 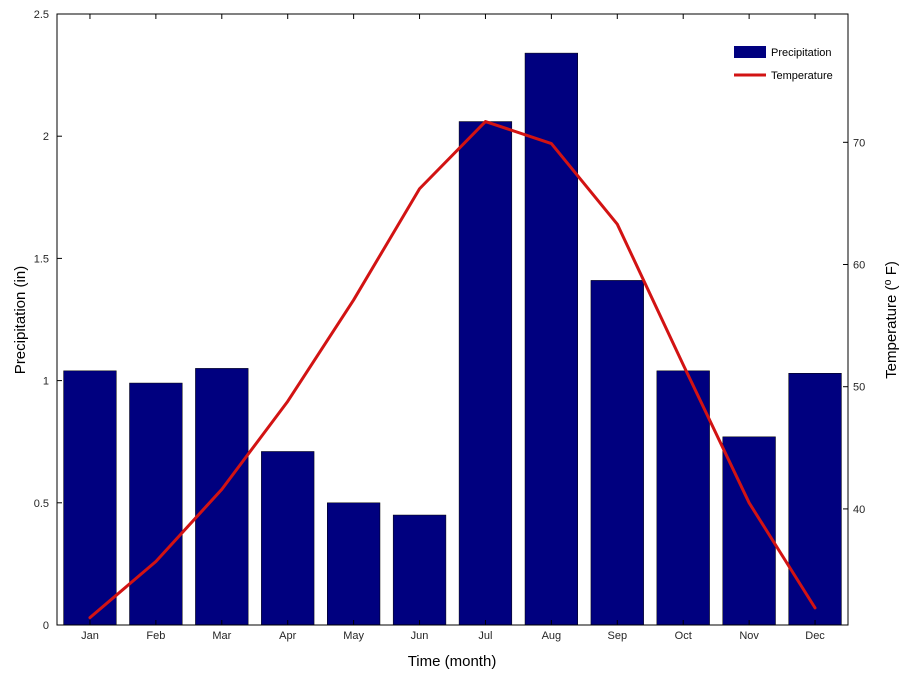 What do you see at coordinates (859, 266) in the screenshot?
I see `y2-tick-label: 60` at bounding box center [859, 266].